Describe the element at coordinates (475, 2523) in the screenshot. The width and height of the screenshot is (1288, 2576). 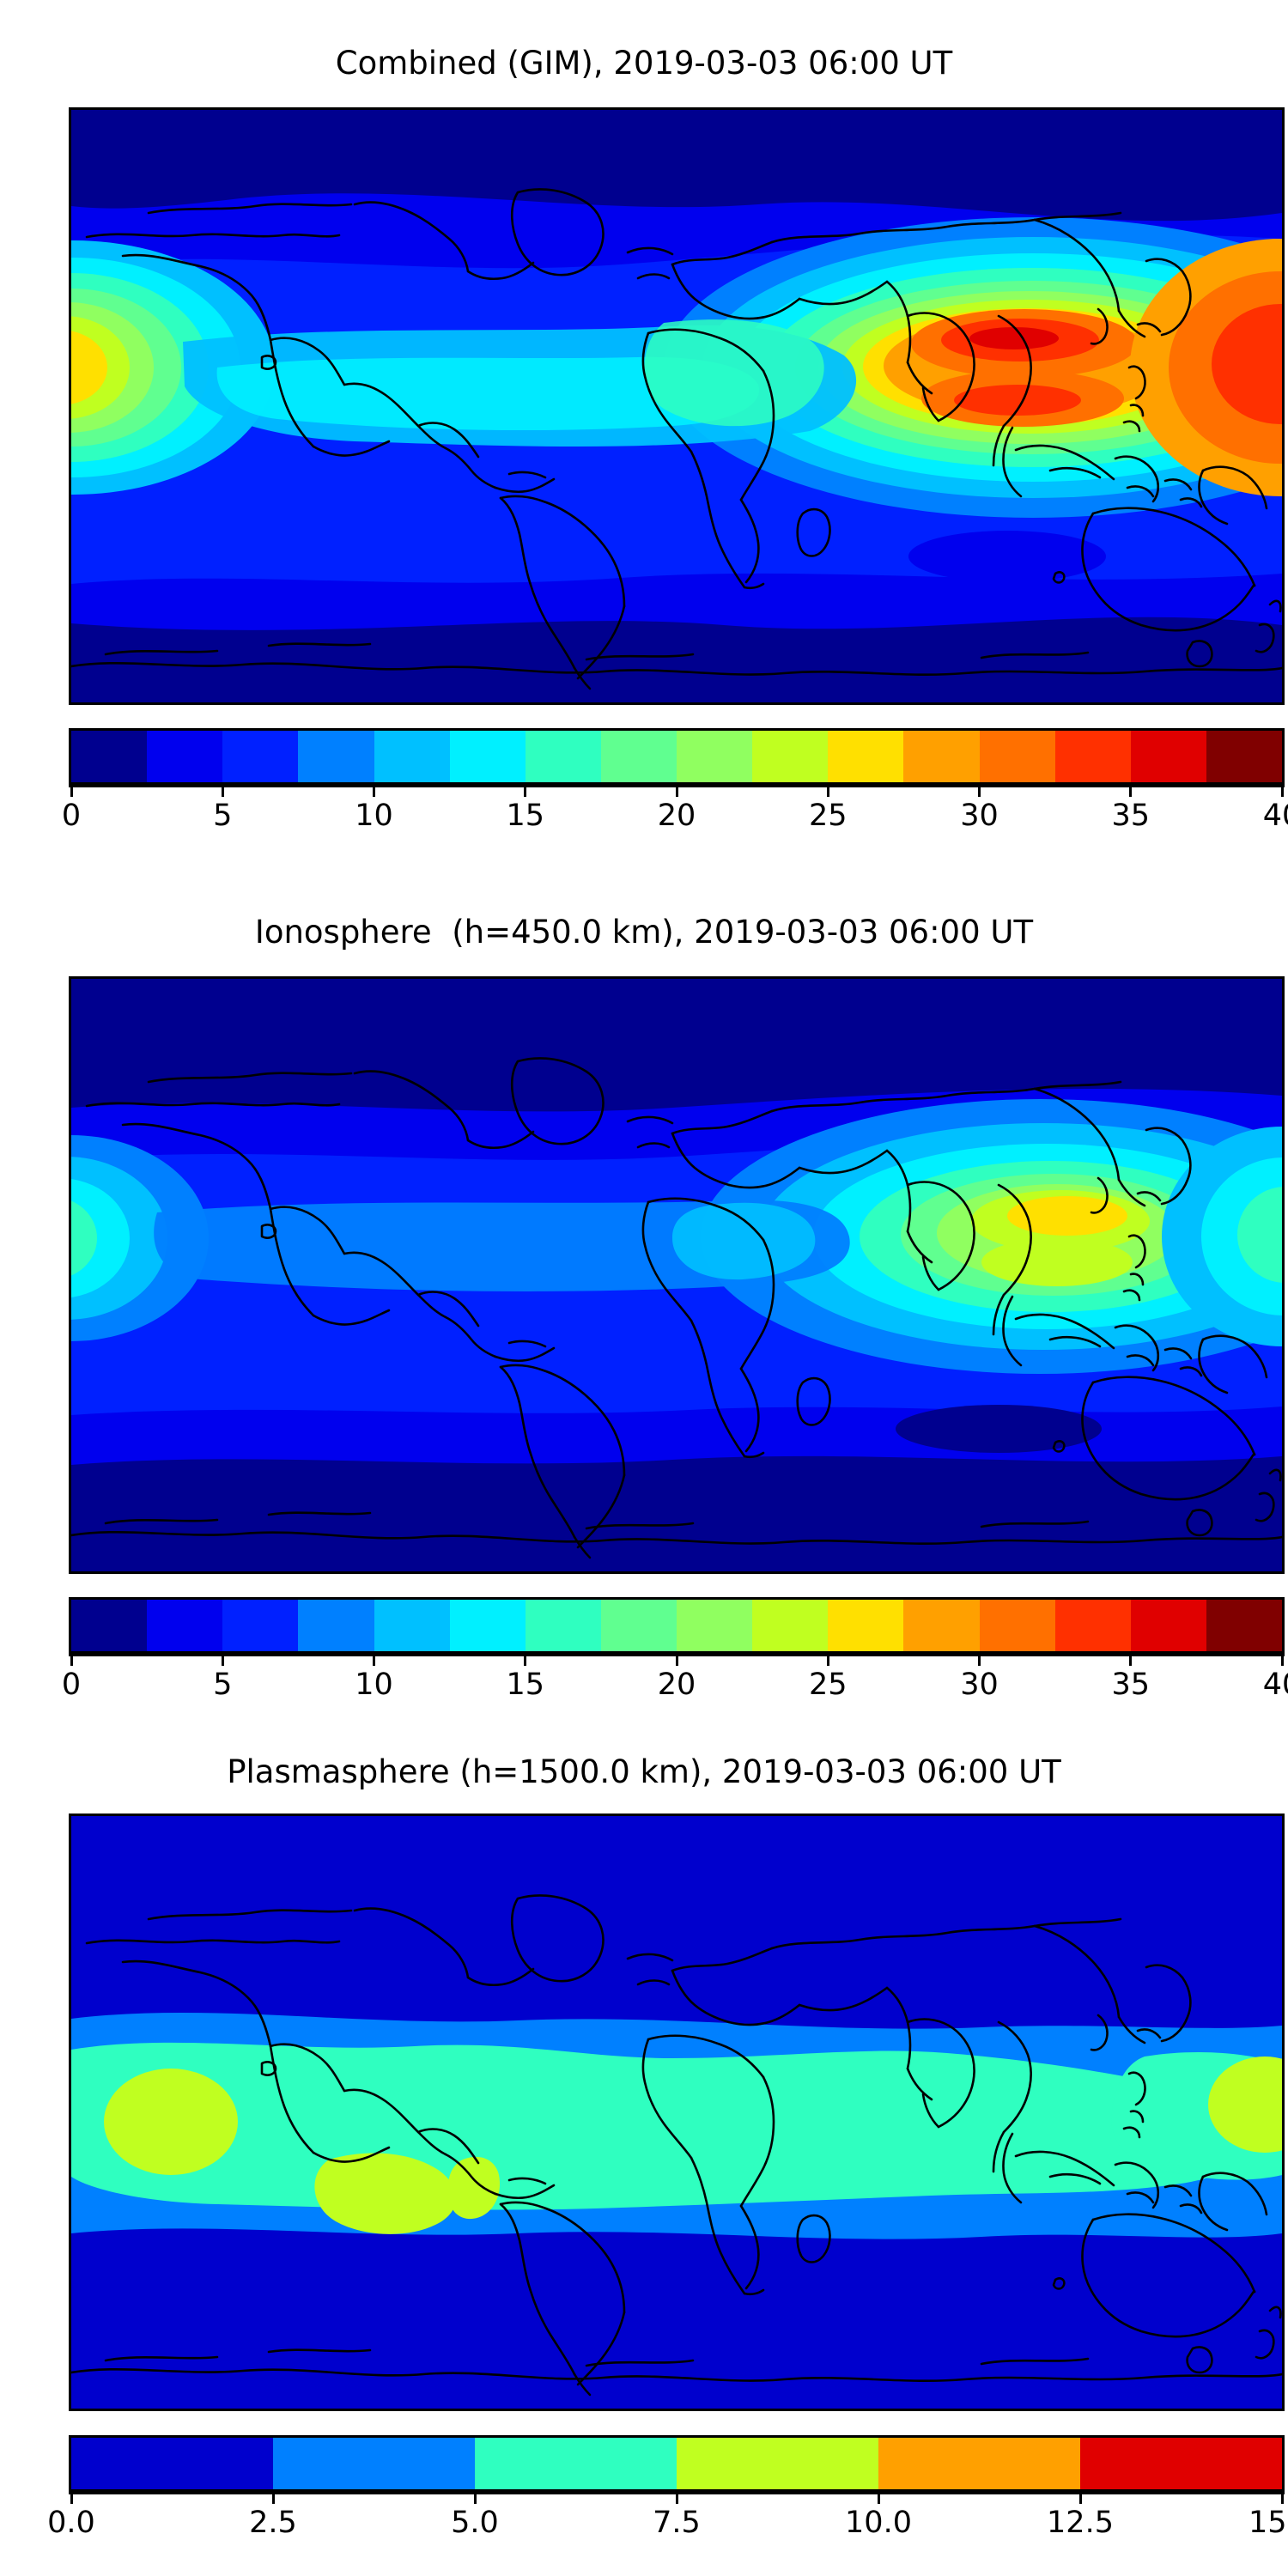
I see `colorbar-tick-label: 5.0` at that location.